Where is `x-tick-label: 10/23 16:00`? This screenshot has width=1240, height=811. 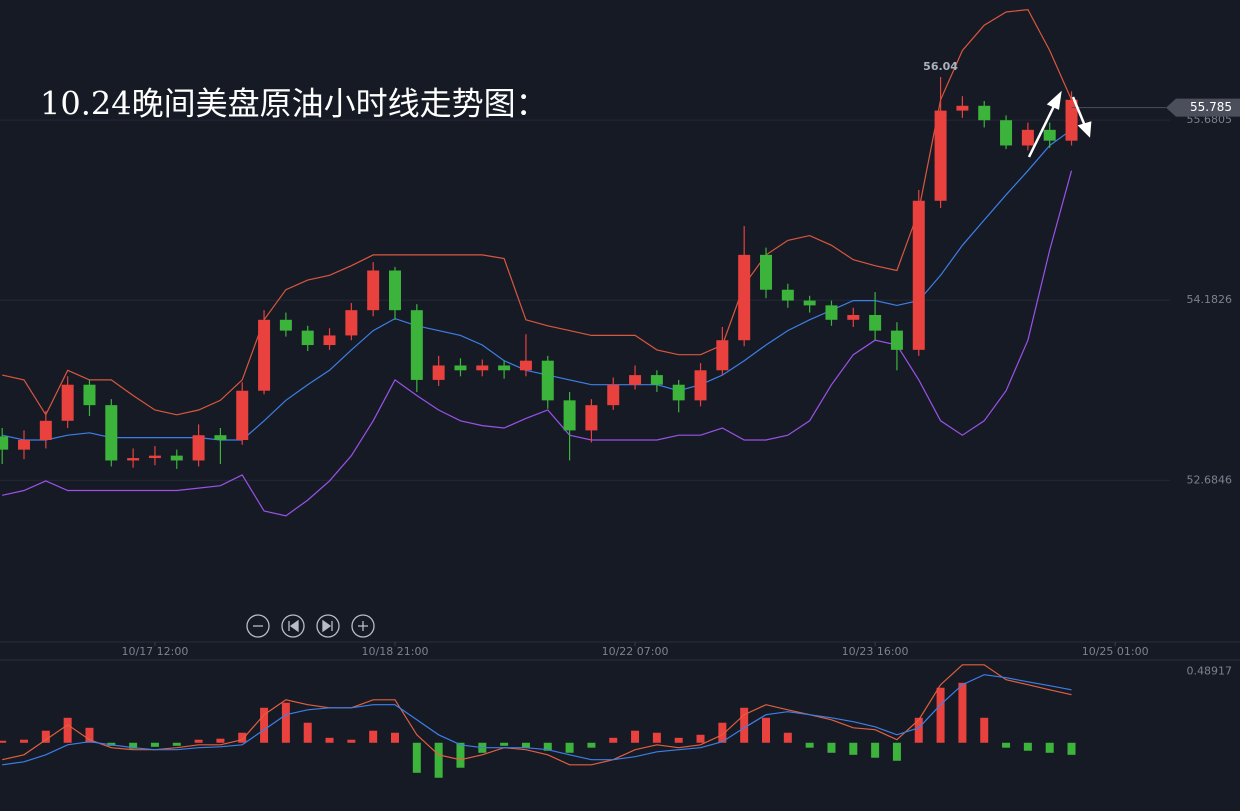 x-tick-label: 10/23 16:00 is located at coordinates (875, 651).